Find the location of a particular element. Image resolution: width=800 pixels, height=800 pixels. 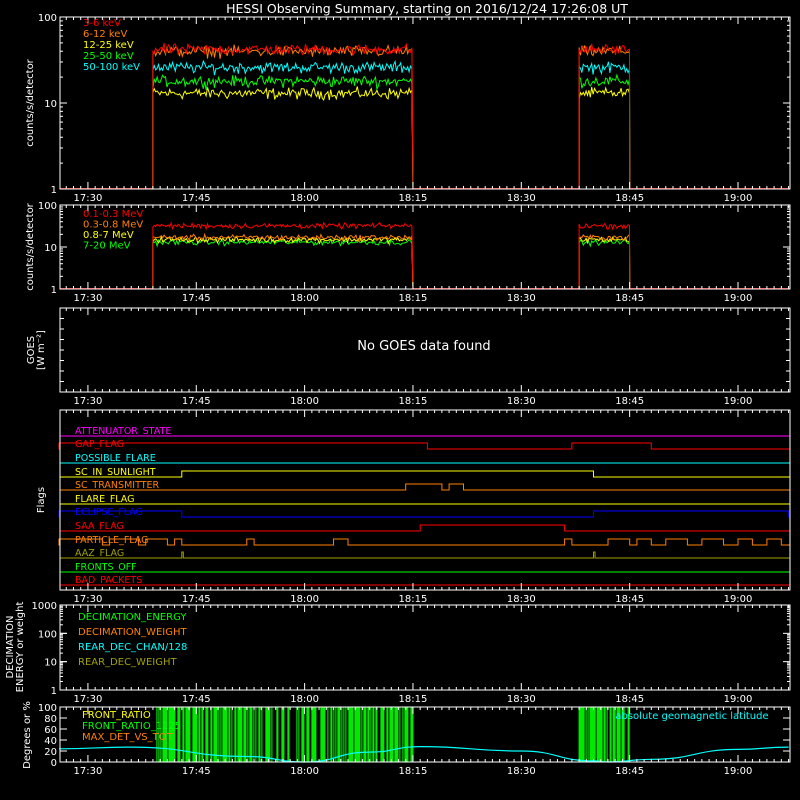

flags-time-tick-label: 18:15 is located at coordinates (413, 599).